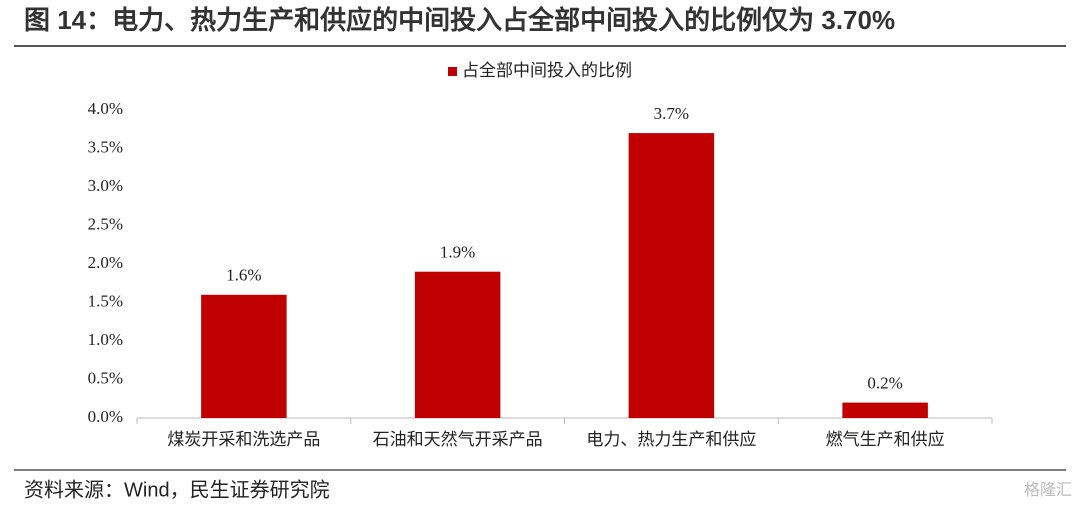  What do you see at coordinates (105, 300) in the screenshot?
I see `y-tick-label: 1.5%` at bounding box center [105, 300].